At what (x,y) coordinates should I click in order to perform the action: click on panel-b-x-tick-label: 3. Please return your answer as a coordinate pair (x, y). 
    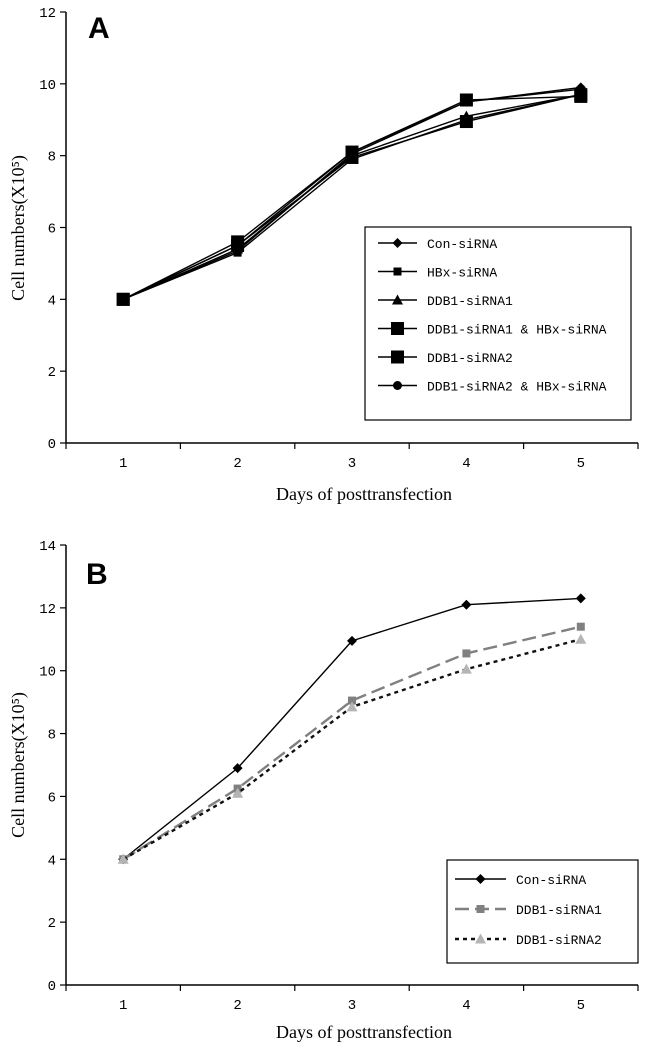
    Looking at the image, I should click on (352, 1006).